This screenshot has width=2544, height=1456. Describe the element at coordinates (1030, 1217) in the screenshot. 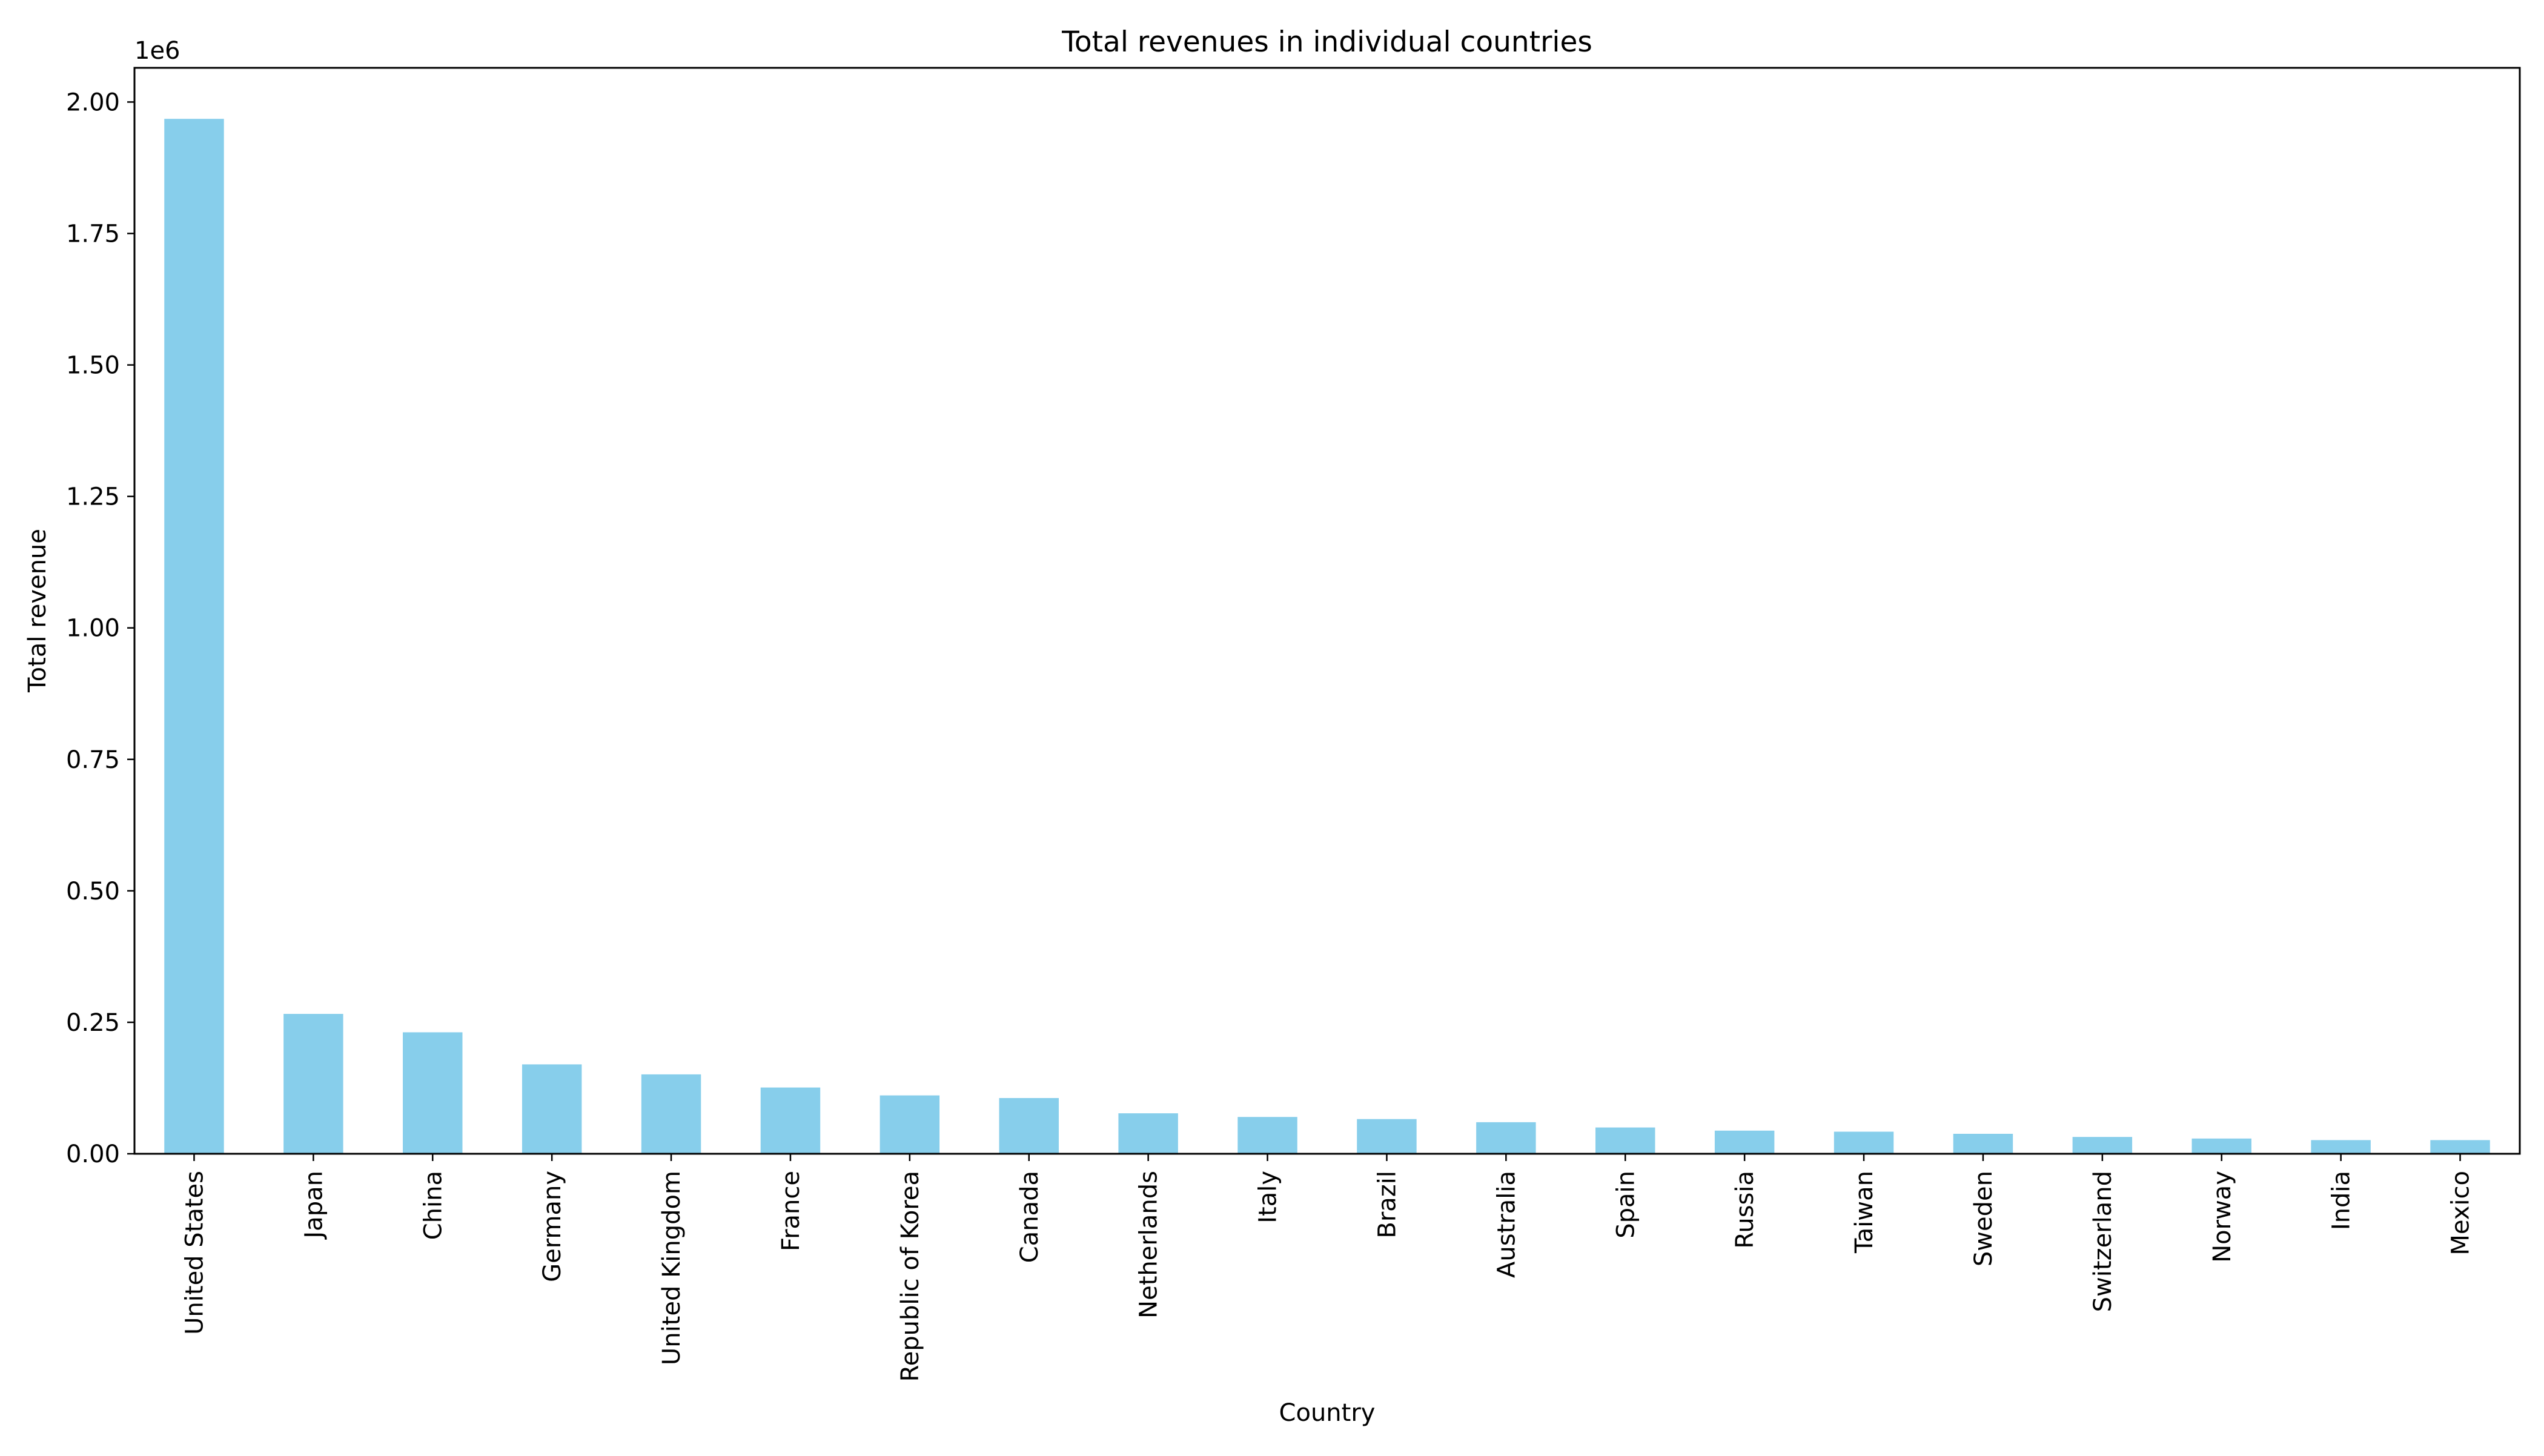

I see `x-tick-label: Canada` at that location.